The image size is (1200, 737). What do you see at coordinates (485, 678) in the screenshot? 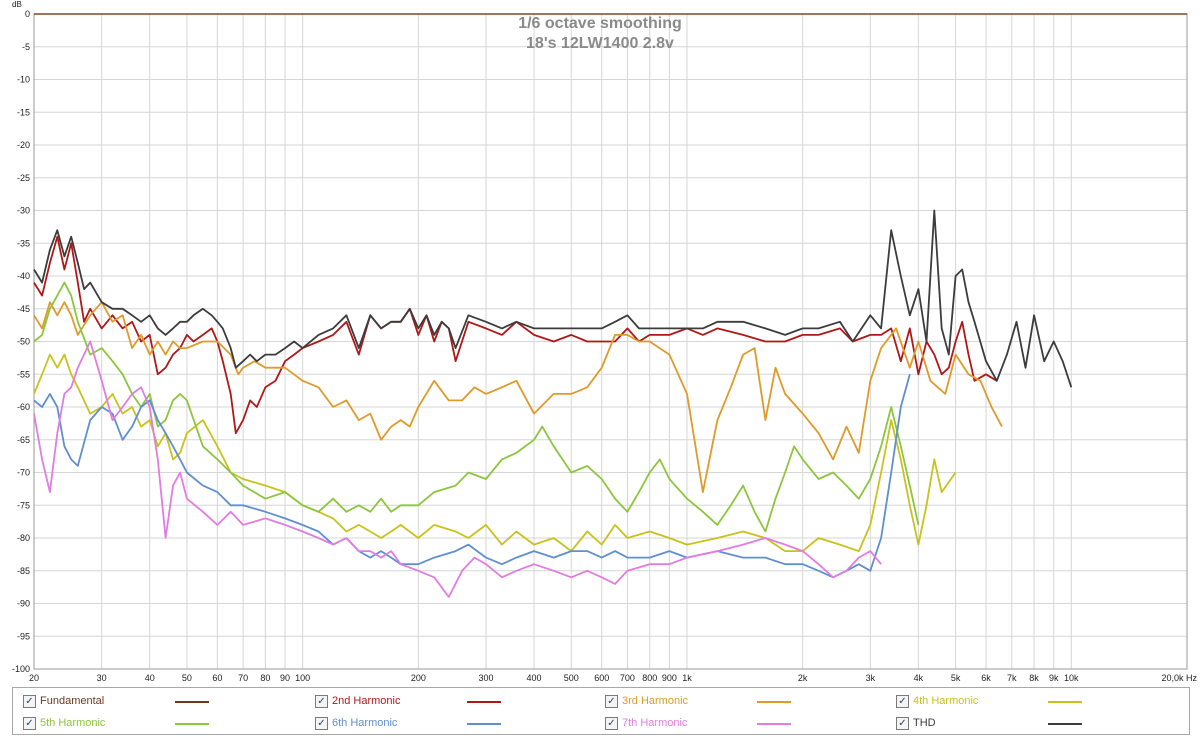
I see `x-tick-label: 300` at bounding box center [485, 678].